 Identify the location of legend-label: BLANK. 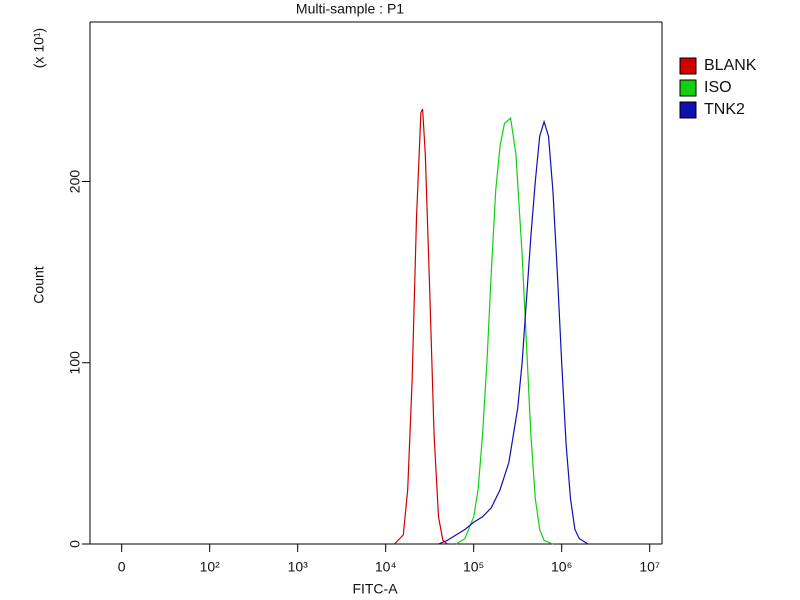
(730, 65).